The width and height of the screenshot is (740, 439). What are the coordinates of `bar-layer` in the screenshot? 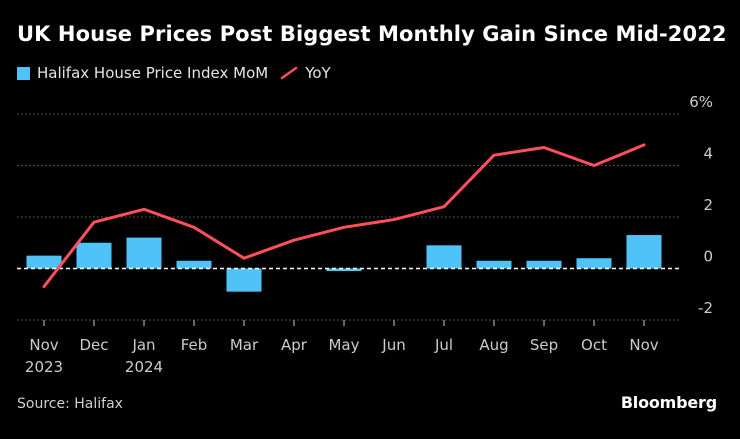 It's located at (344, 263).